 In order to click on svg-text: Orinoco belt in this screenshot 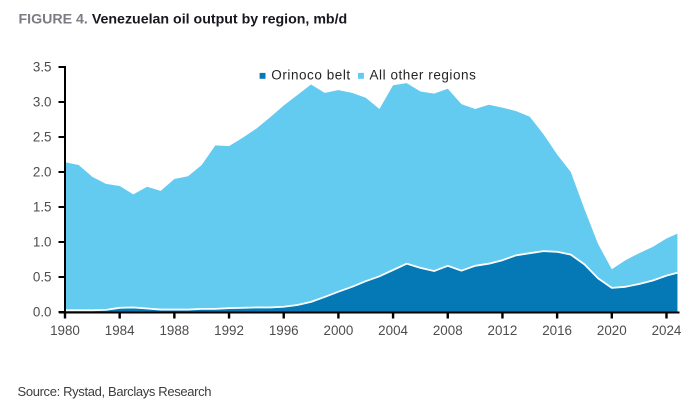, I will do `click(310, 74)`.